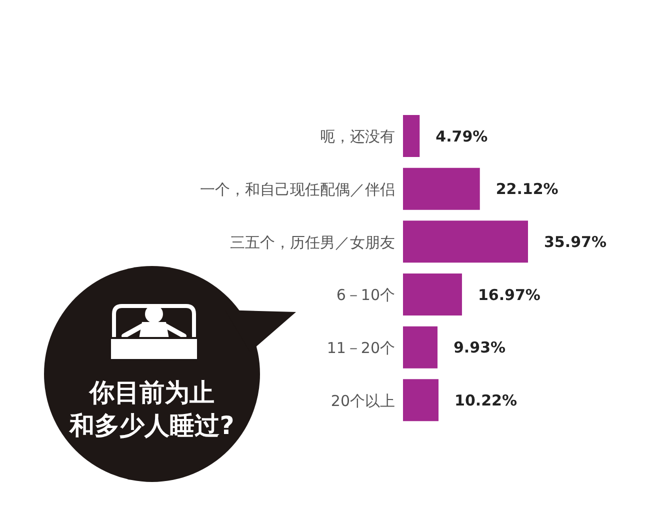 This screenshot has height=517, width=648. I want to click on text: 你目前为止和多少人睡过?, so click(152, 409).